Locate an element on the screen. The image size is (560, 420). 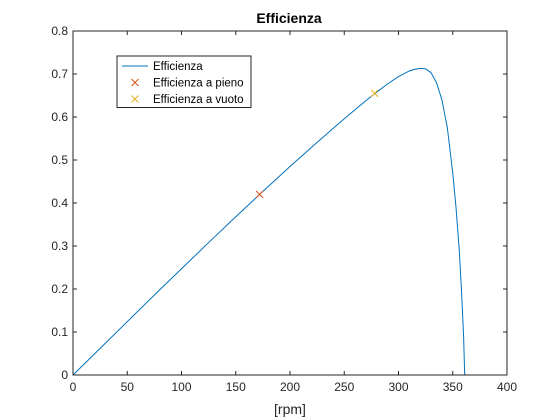
x-tick-label: 150 is located at coordinates (236, 387).